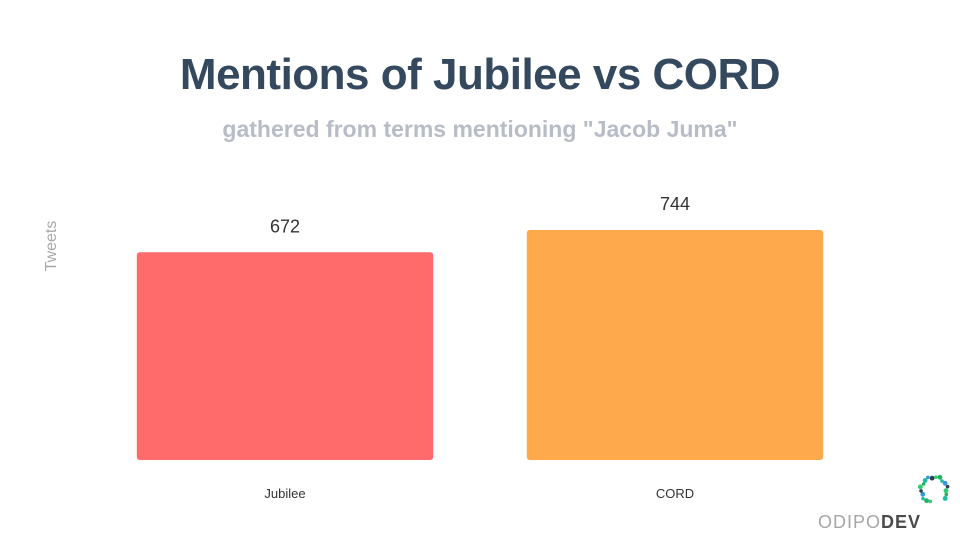 Image resolution: width=960 pixels, height=540 pixels. What do you see at coordinates (480, 74) in the screenshot?
I see `chart-title: Mentions of Jubilee vs CORD` at bounding box center [480, 74].